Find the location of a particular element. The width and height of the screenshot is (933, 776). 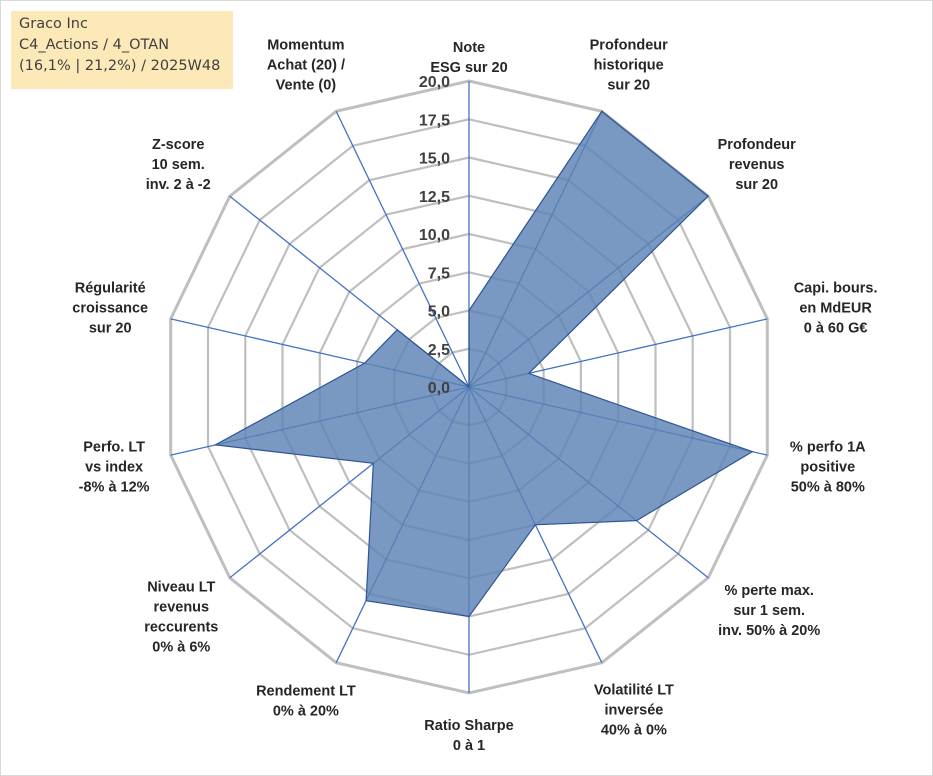

category-label-10-line-2: -8% à 12% is located at coordinates (114, 488).